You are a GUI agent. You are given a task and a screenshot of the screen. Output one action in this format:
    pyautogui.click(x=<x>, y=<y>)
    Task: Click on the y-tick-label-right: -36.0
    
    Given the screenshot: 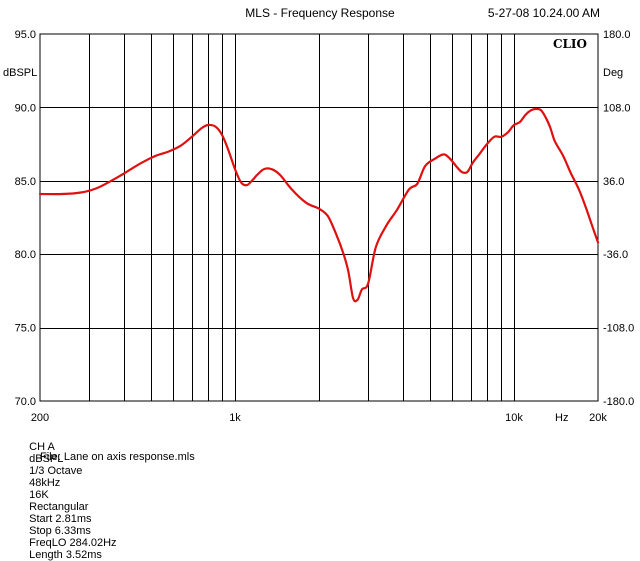 What is the action you would take?
    pyautogui.click(x=615, y=255)
    